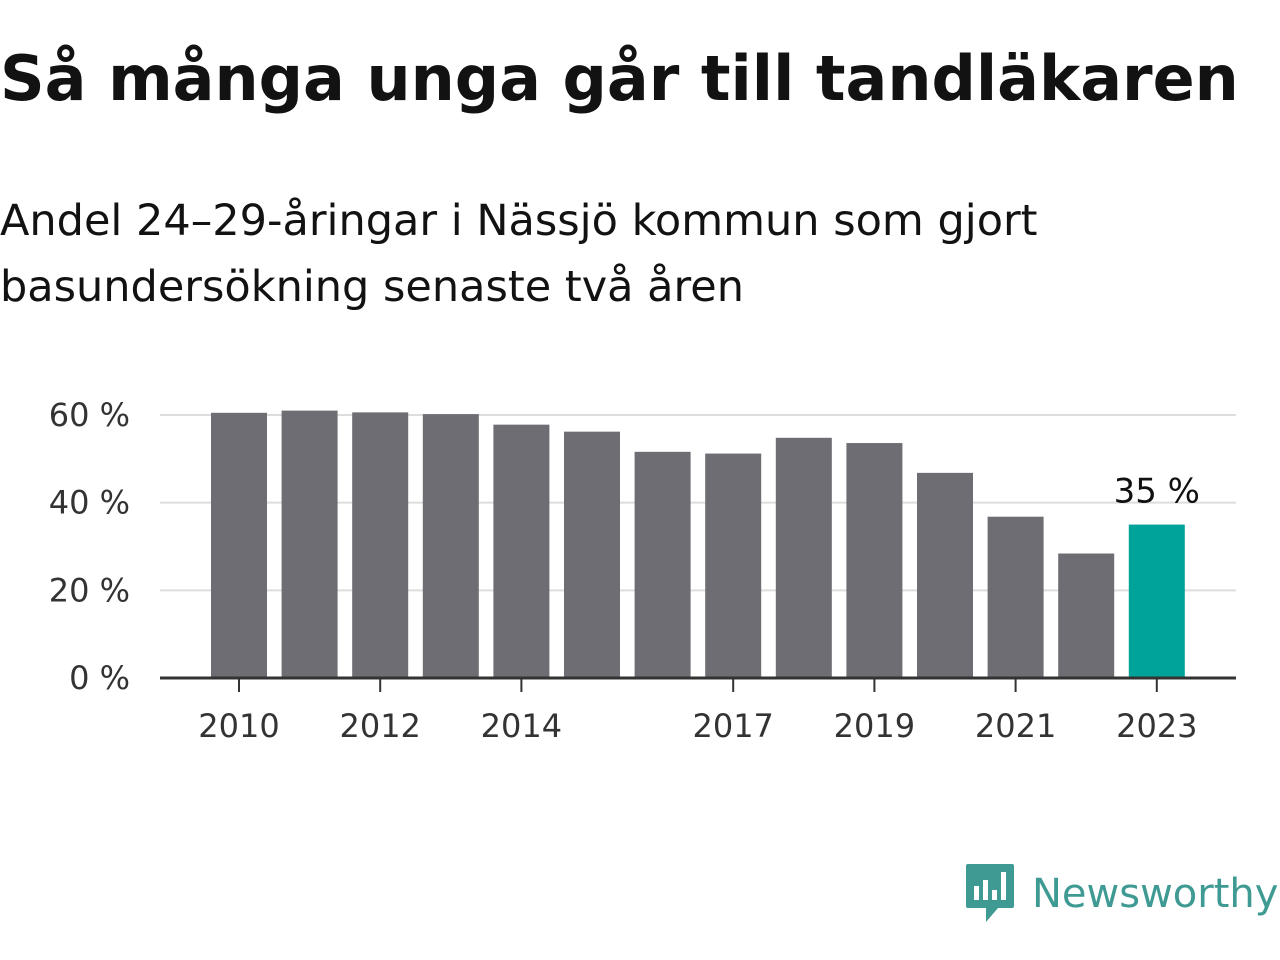 This screenshot has height=960, width=1280. What do you see at coordinates (945, 575) in the screenshot?
I see `bar-2020` at bounding box center [945, 575].